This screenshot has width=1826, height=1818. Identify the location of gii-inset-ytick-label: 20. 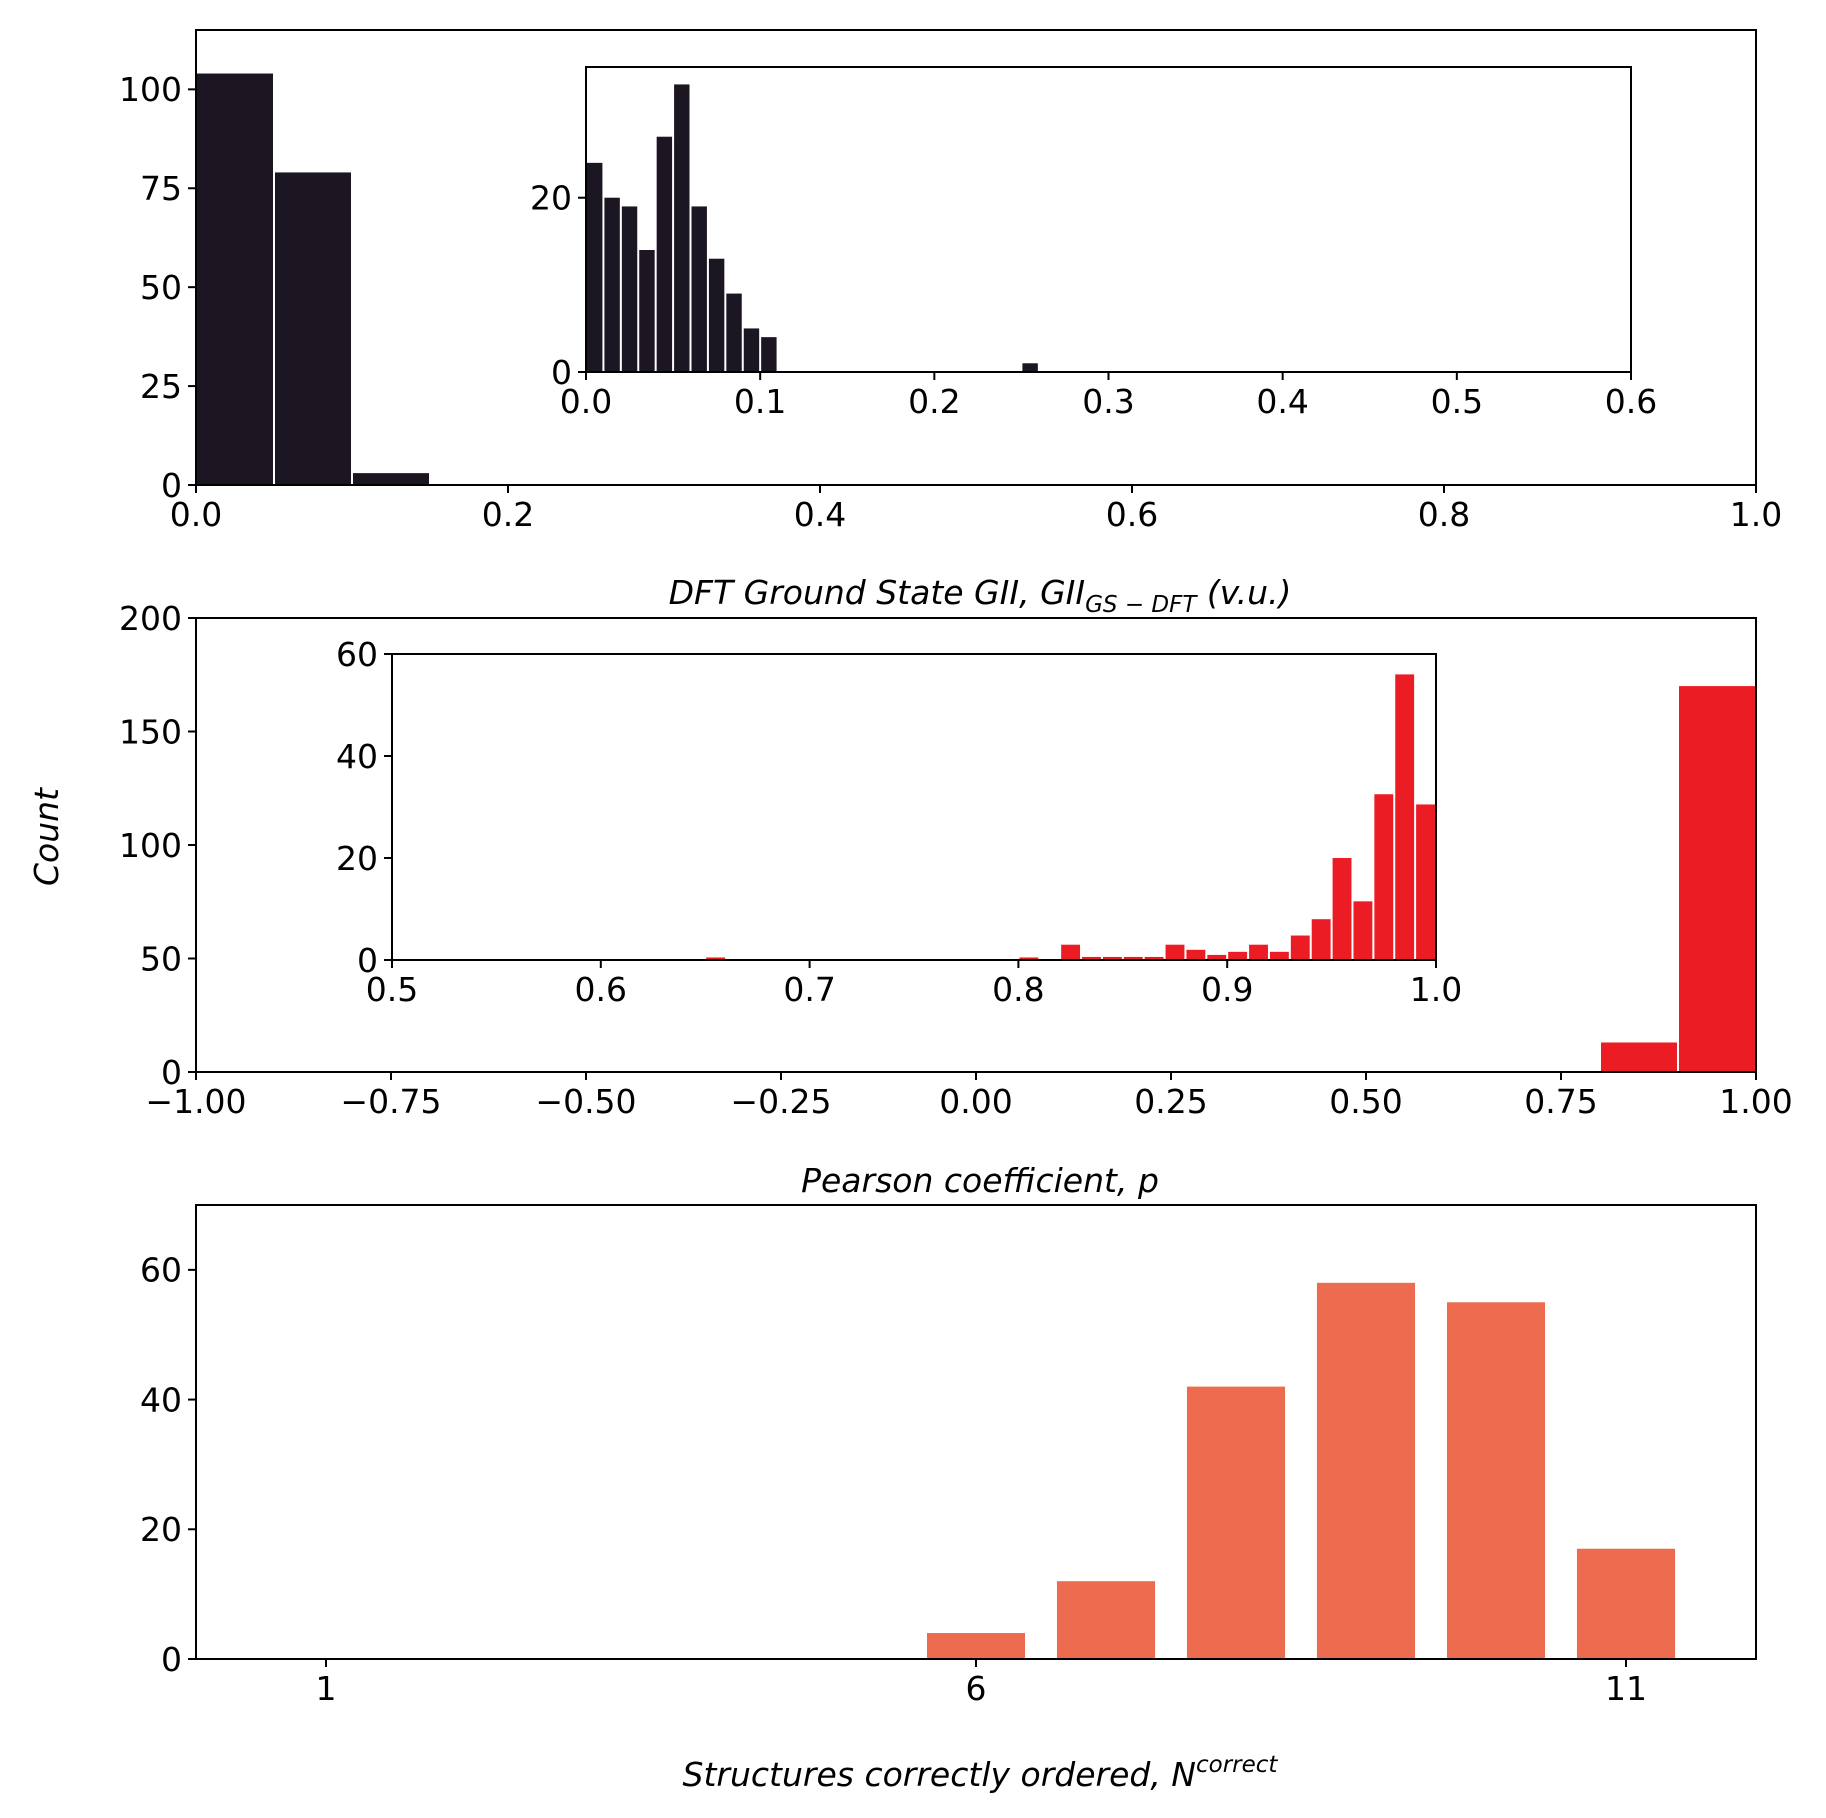
(551, 198).